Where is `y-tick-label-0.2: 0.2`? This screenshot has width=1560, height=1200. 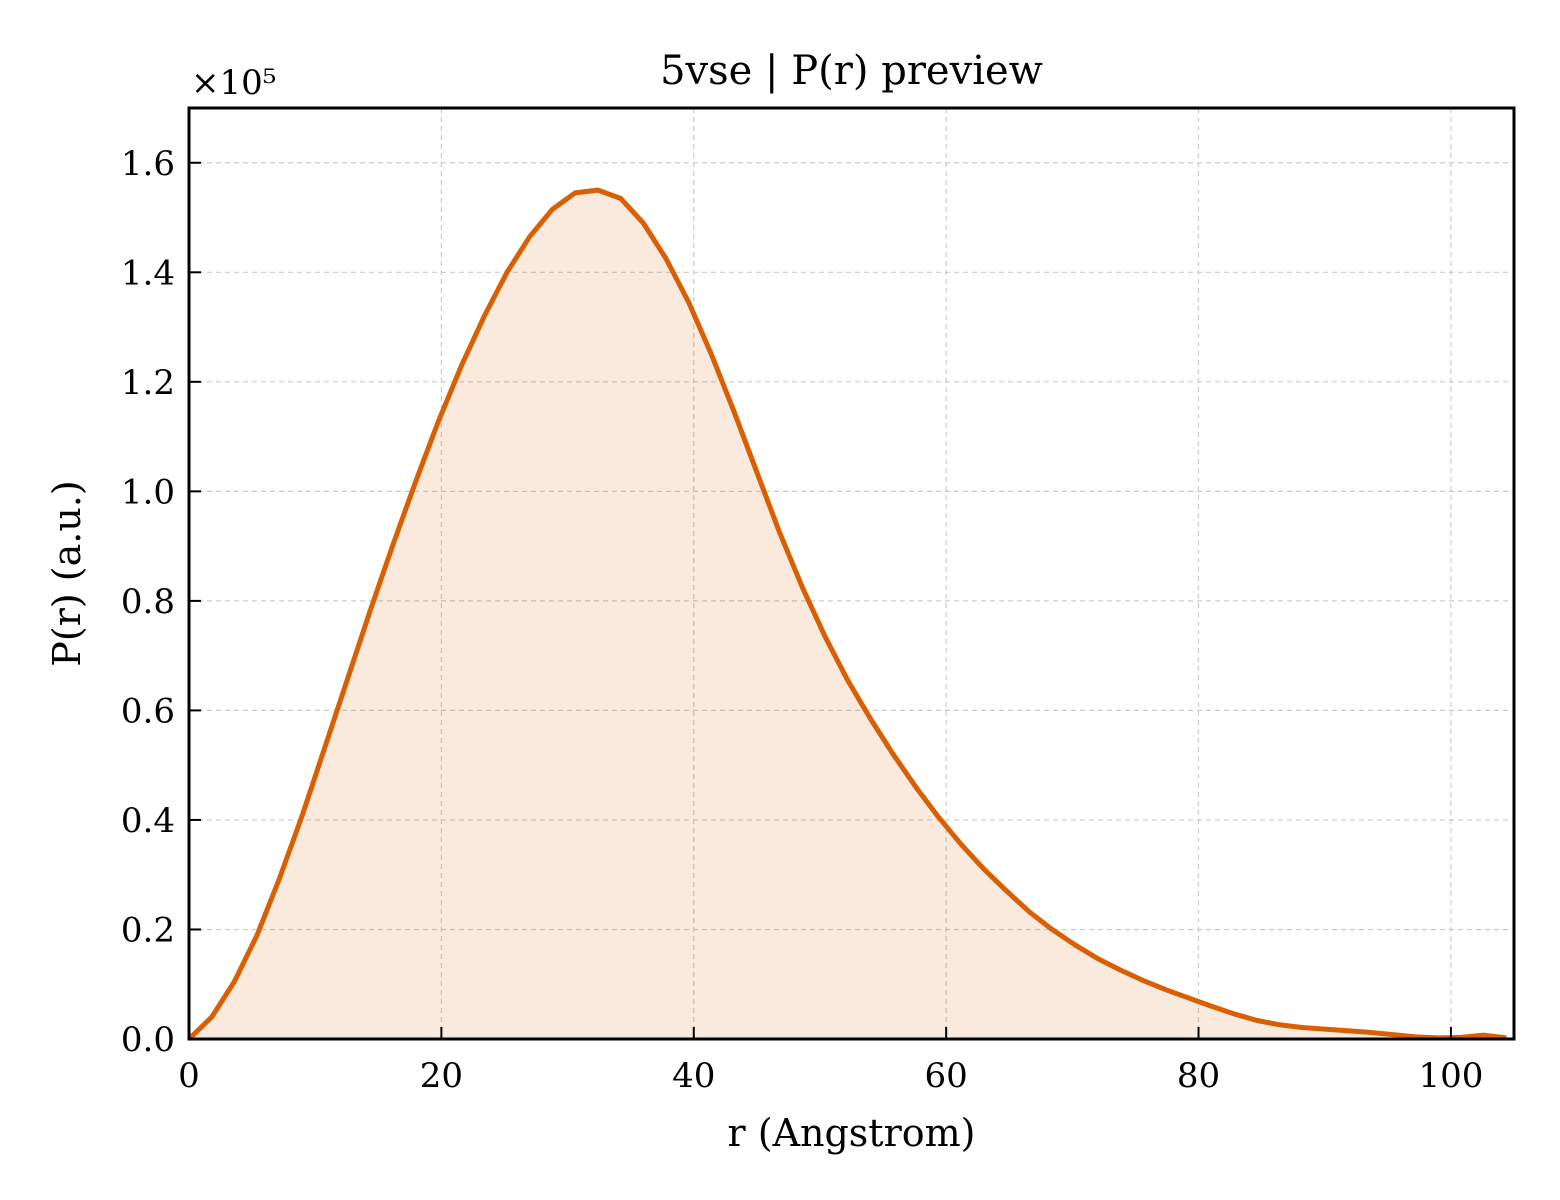 y-tick-label-0.2: 0.2 is located at coordinates (148, 930).